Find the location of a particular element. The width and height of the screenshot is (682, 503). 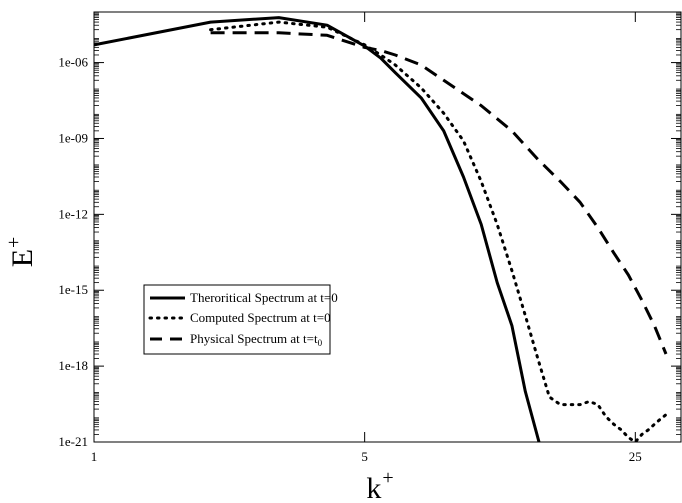

legend-label-physical: Physical Spectrum at t=t0 is located at coordinates (256, 339).